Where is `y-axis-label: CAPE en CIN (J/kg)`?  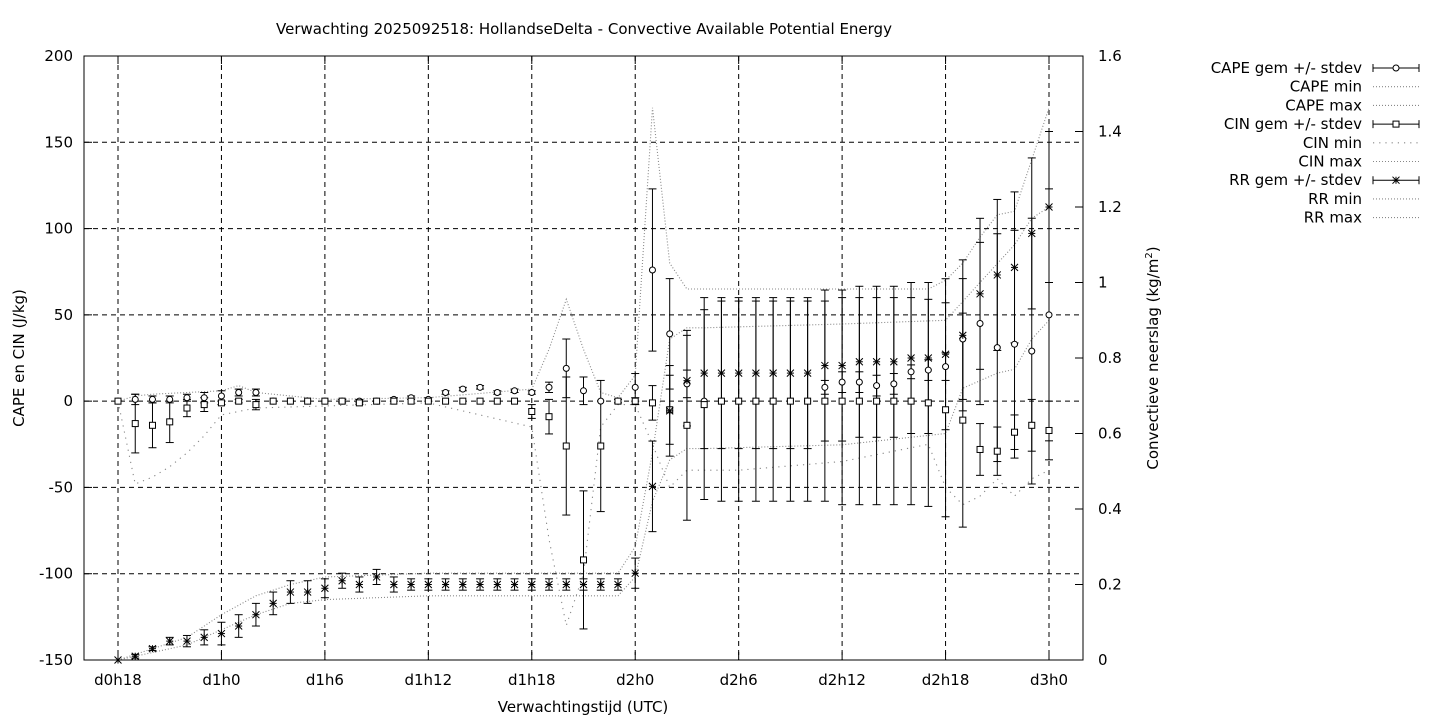 y-axis-label: CAPE en CIN (J/kg) is located at coordinates (19, 358).